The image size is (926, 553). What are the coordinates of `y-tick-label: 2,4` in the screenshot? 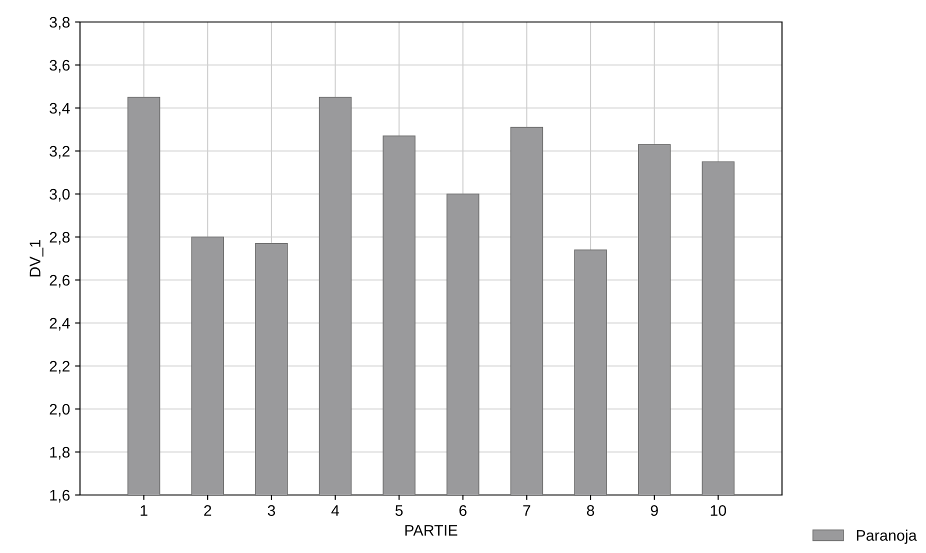 It's located at (60, 324).